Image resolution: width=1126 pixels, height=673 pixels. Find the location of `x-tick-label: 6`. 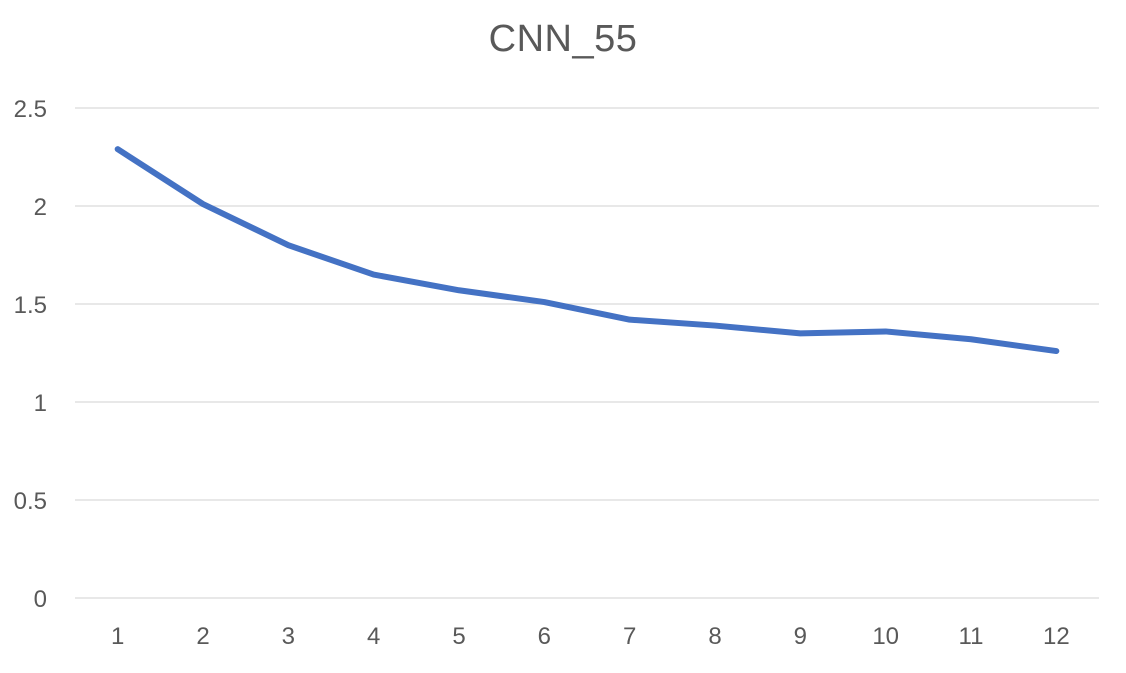

x-tick-label: 6 is located at coordinates (544, 636).